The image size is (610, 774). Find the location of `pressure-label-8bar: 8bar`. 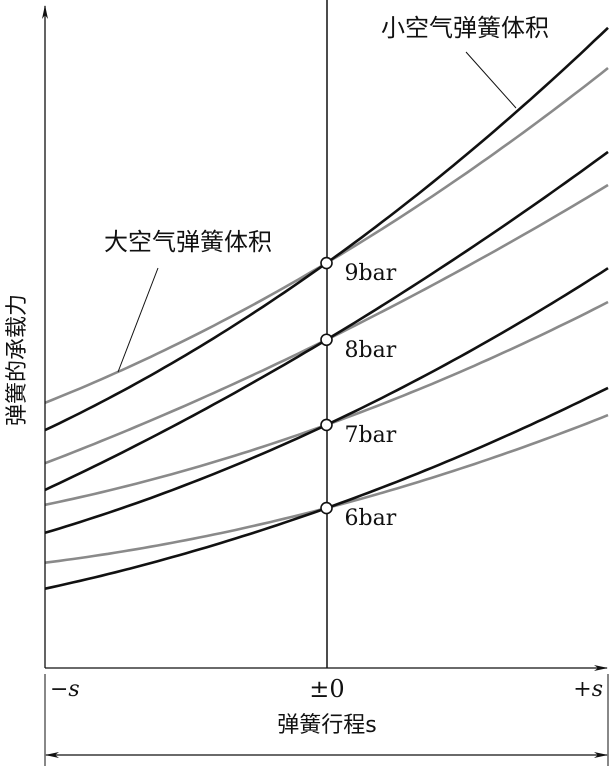

pressure-label-8bar: 8bar is located at coordinates (371, 350).